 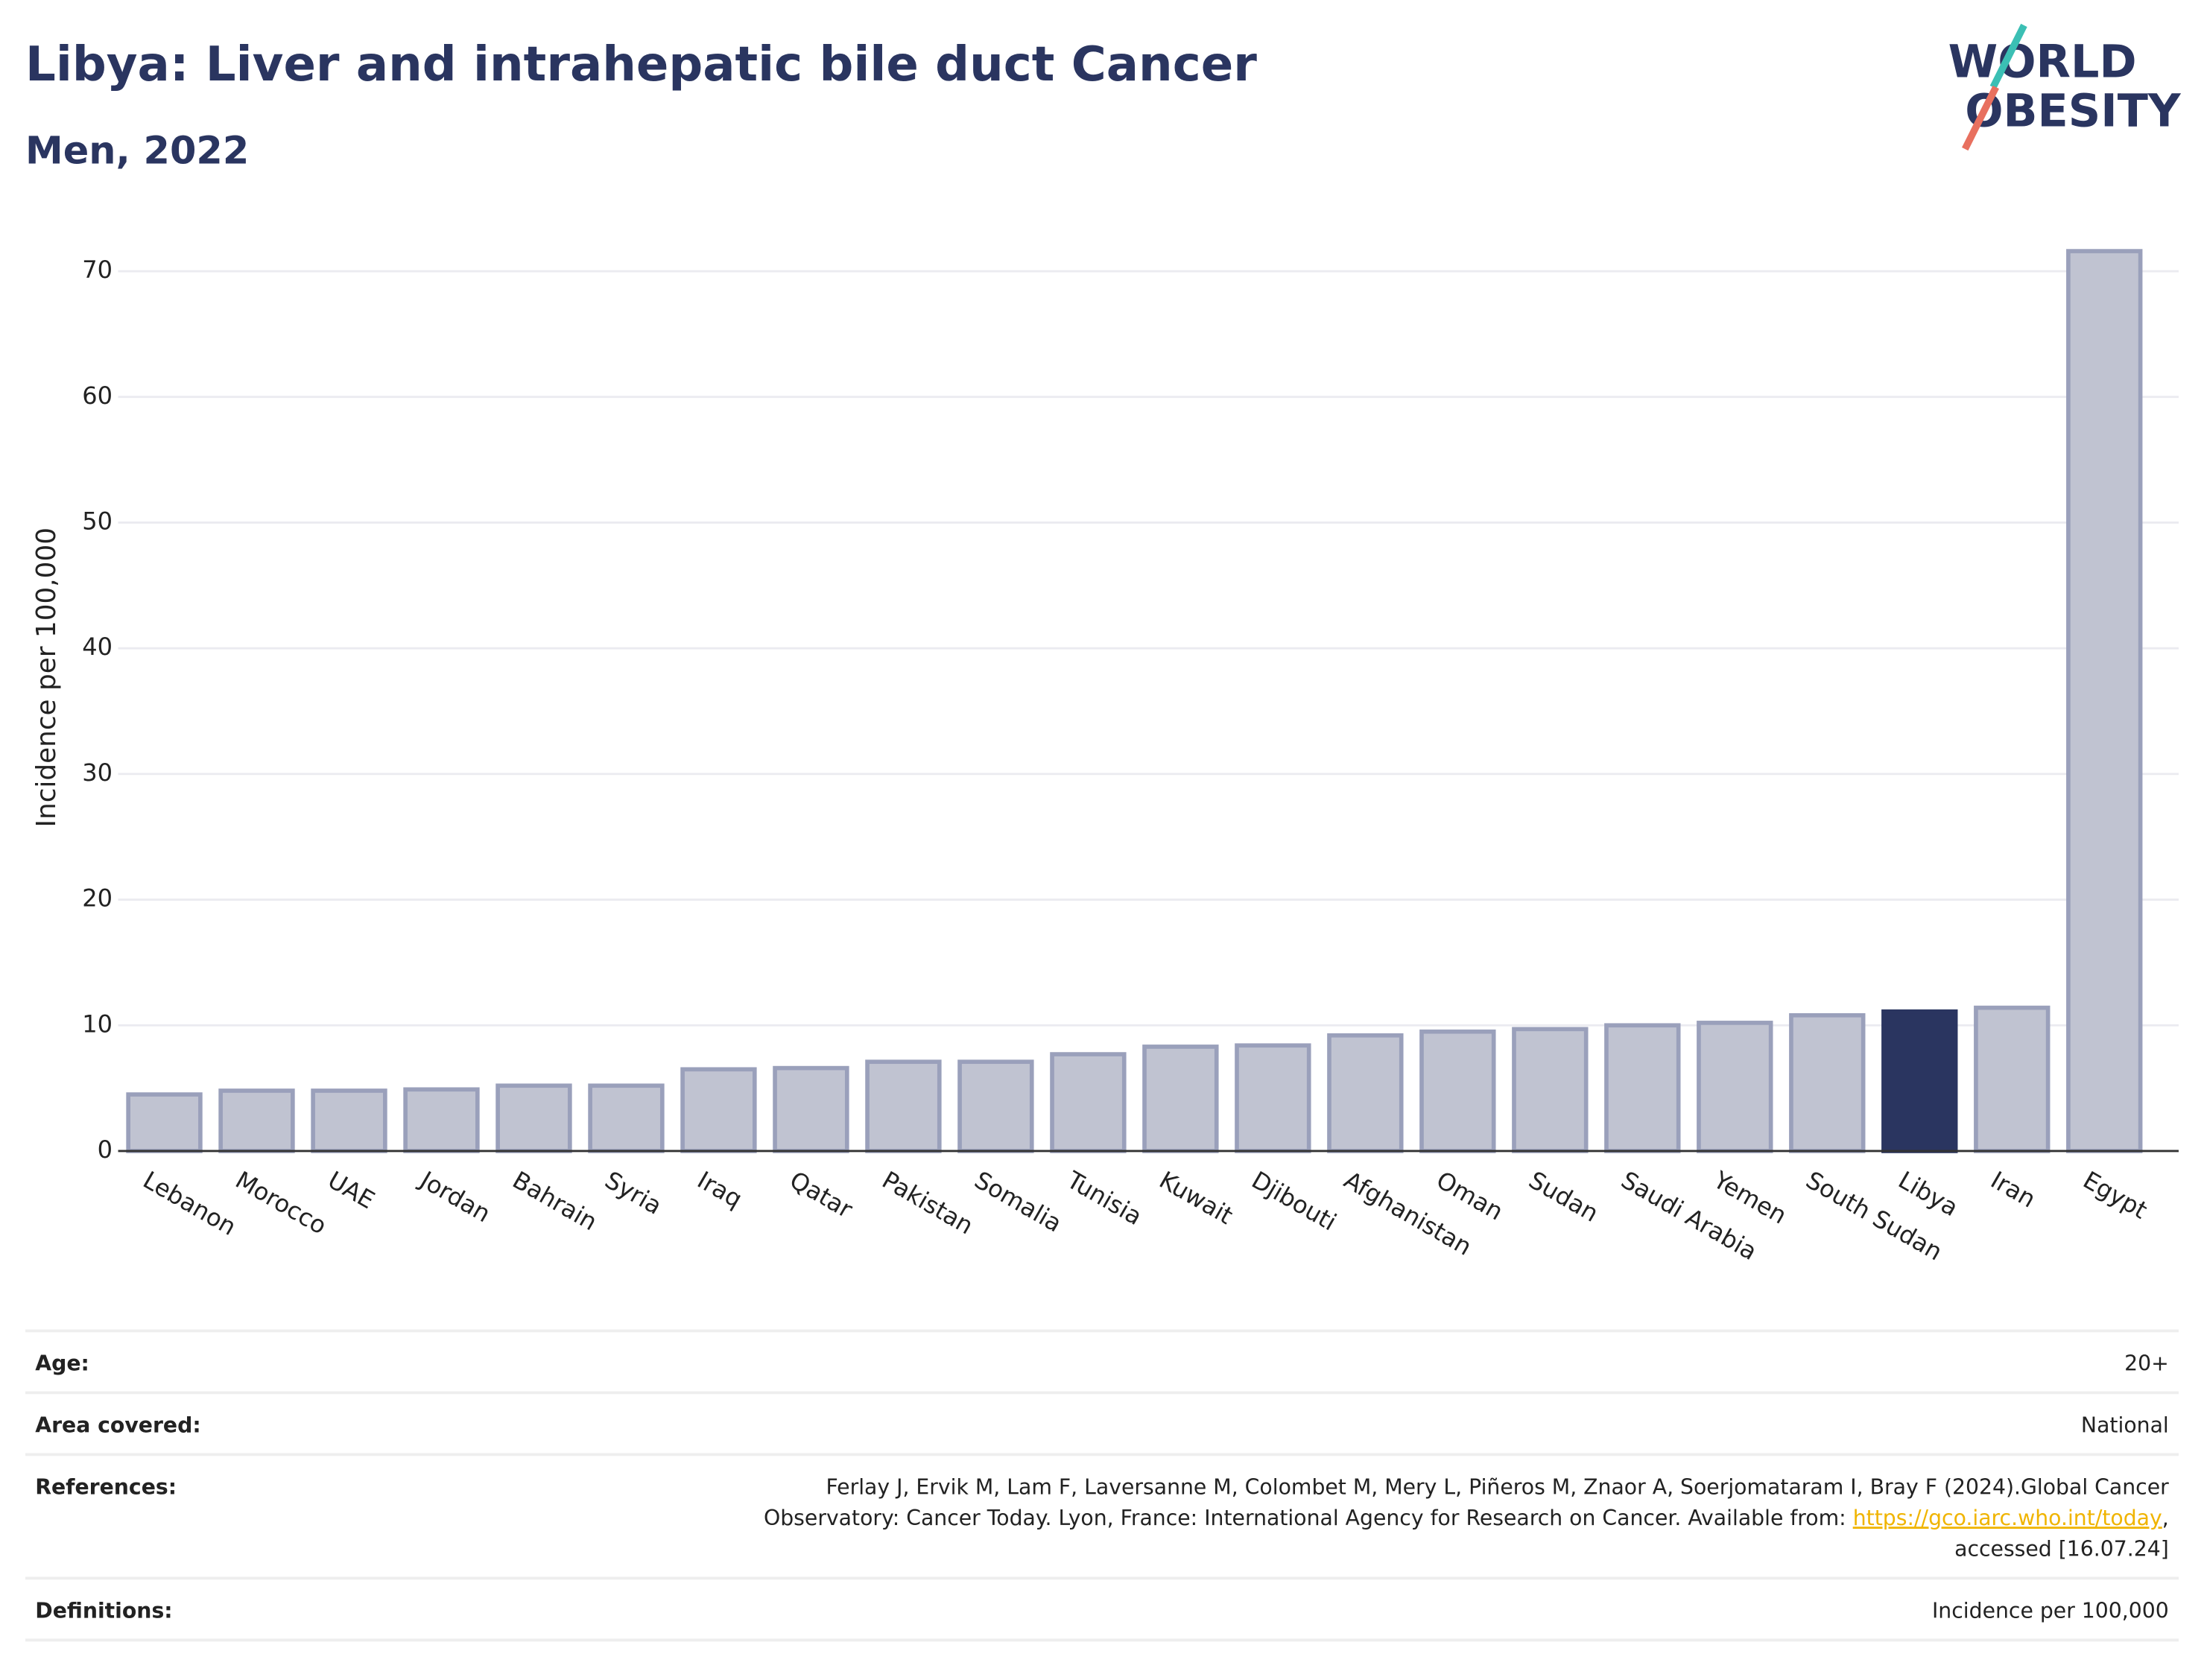 What do you see at coordinates (106, 1487) in the screenshot?
I see `row-label: References:` at bounding box center [106, 1487].